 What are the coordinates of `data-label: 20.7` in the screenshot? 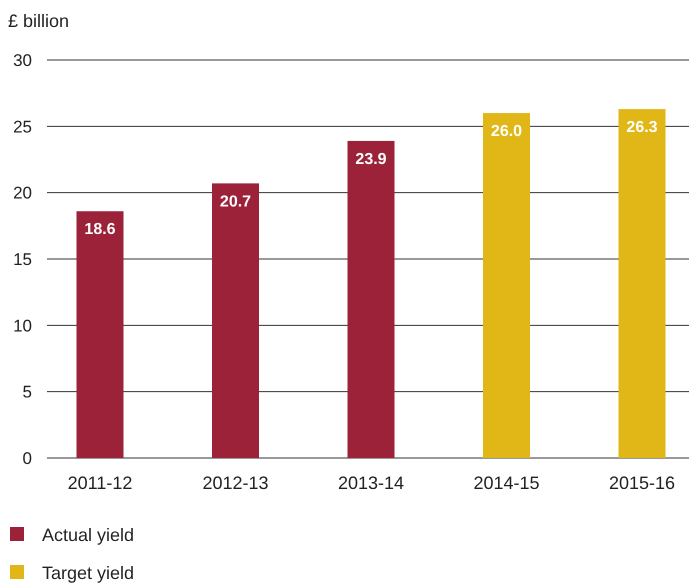 It's located at (236, 201).